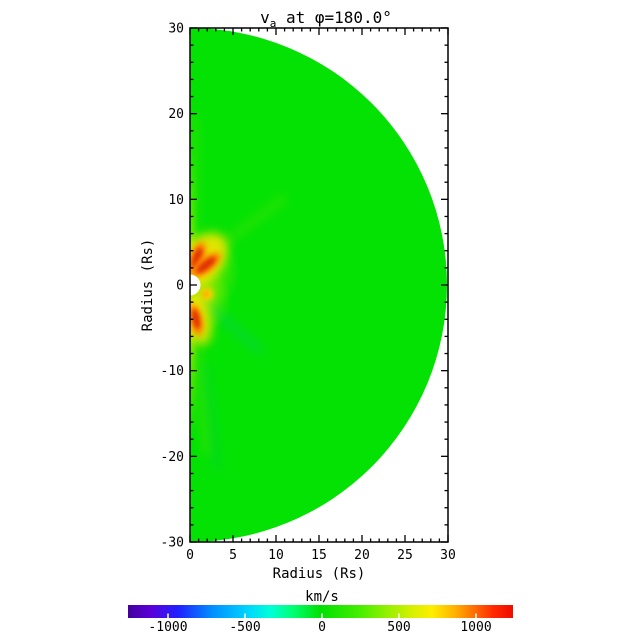 This screenshot has width=640, height=640. What do you see at coordinates (475, 627) in the screenshot?
I see `colorbar-tick-label: 1000` at bounding box center [475, 627].